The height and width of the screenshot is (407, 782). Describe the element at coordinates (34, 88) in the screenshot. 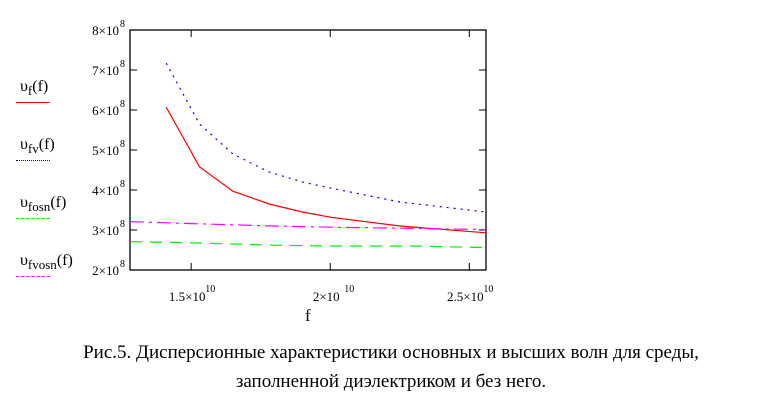

I see `legend-label: υf(f)` at that location.